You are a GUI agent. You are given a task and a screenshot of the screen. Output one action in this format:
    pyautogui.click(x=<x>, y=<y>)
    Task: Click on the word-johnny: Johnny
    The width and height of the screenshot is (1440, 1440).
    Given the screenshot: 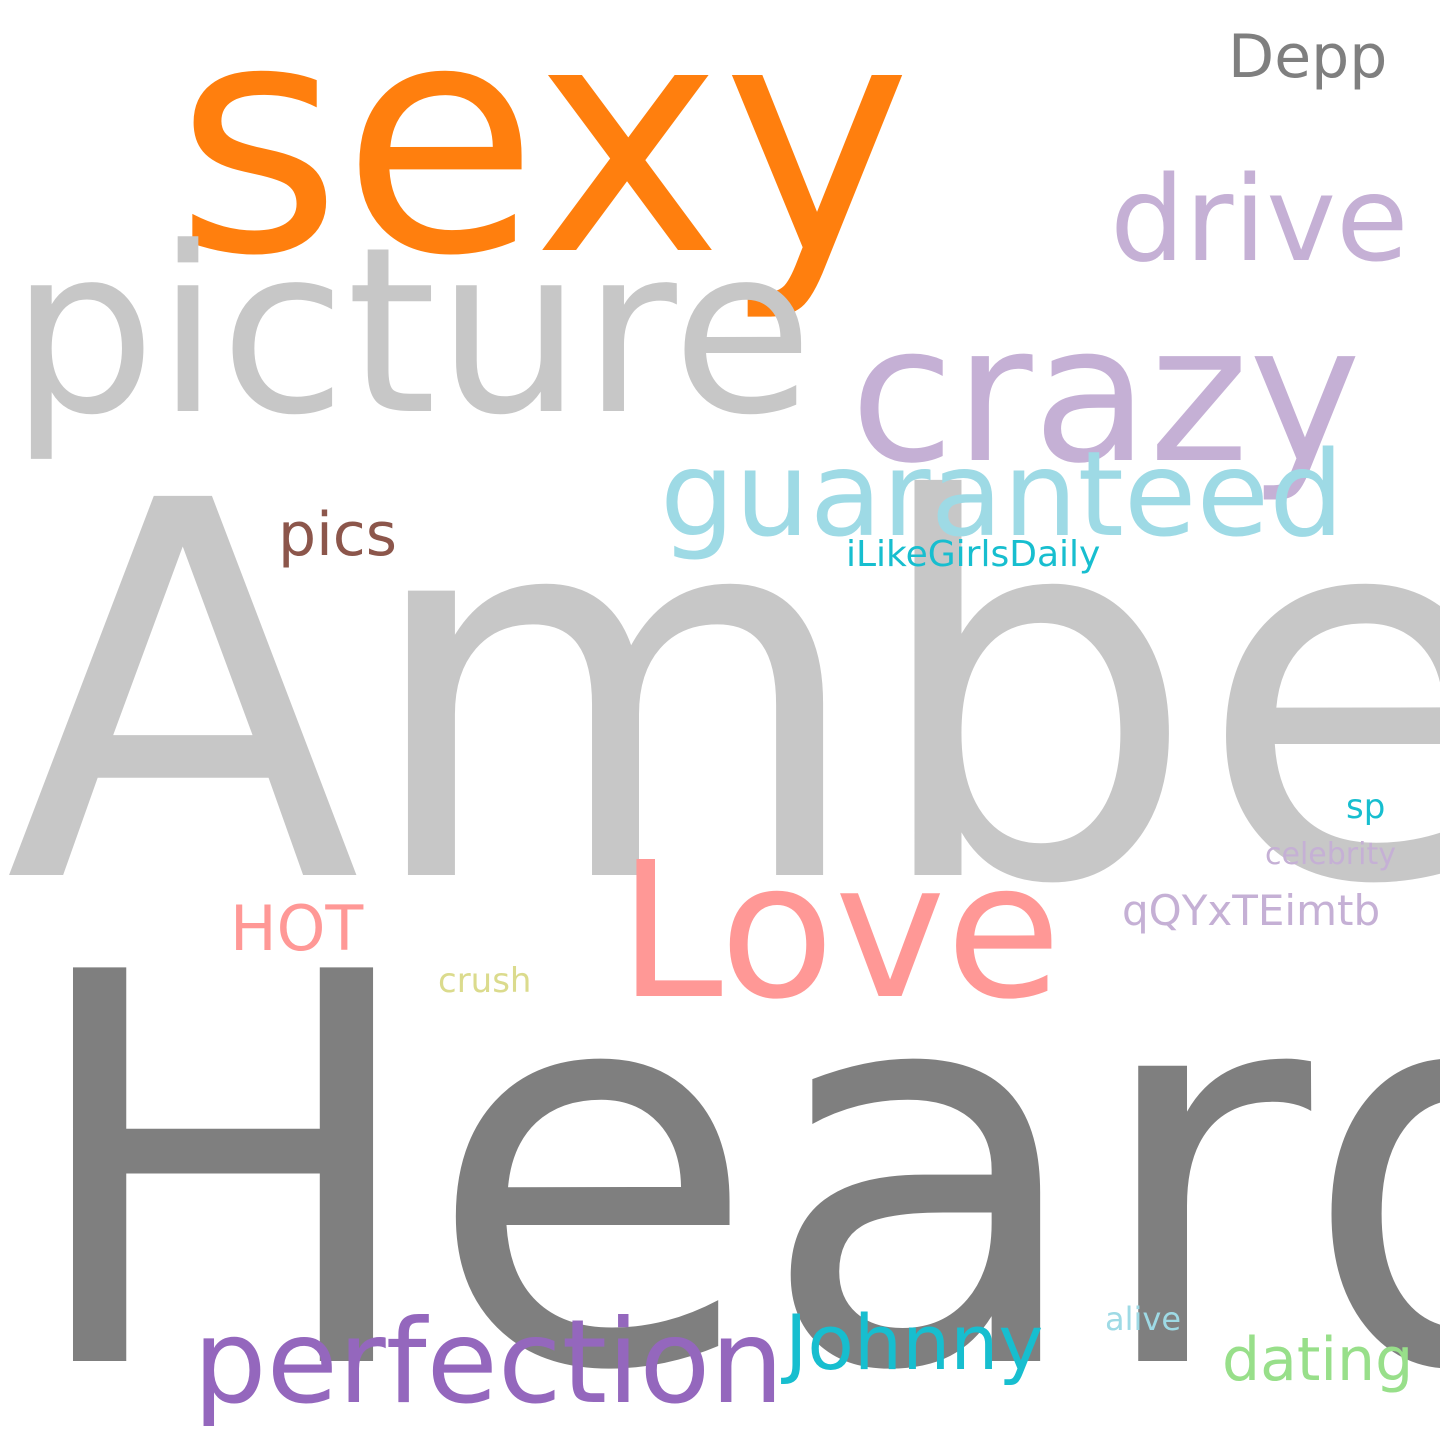 What is the action you would take?
    pyautogui.click(x=914, y=1342)
    